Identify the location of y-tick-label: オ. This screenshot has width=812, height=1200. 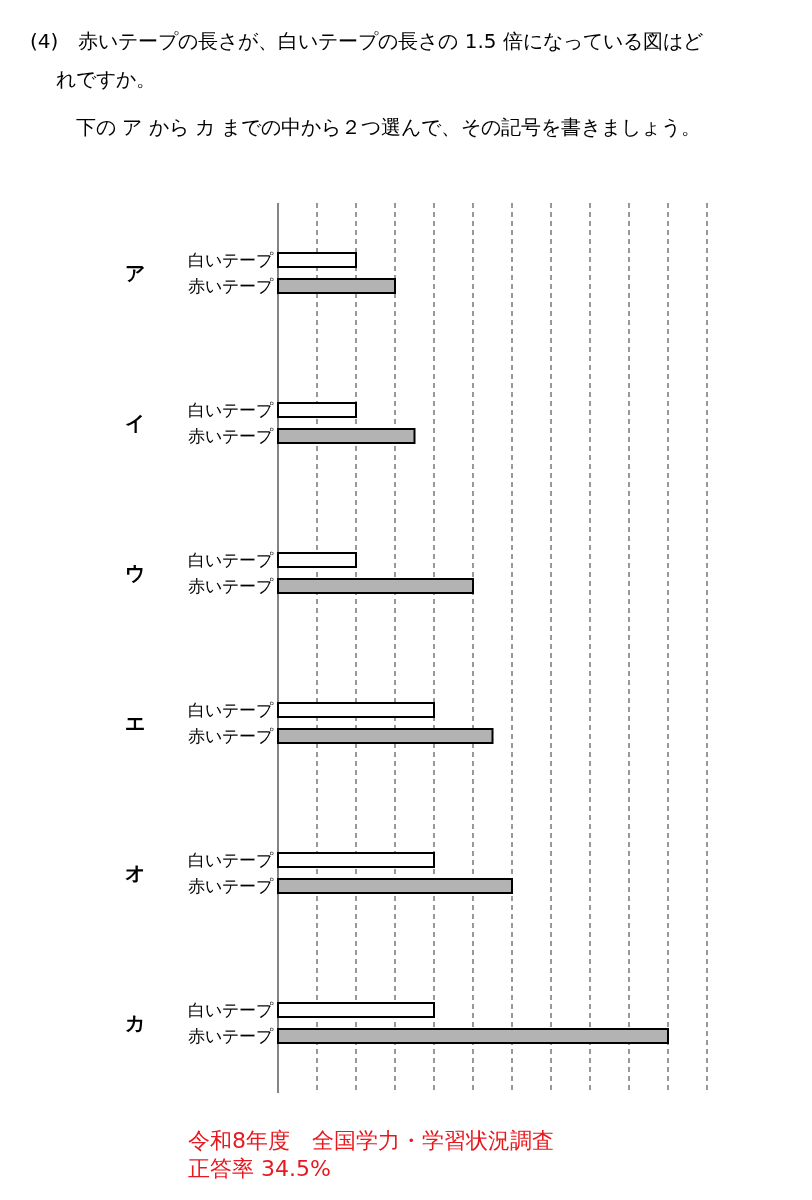
(135, 873).